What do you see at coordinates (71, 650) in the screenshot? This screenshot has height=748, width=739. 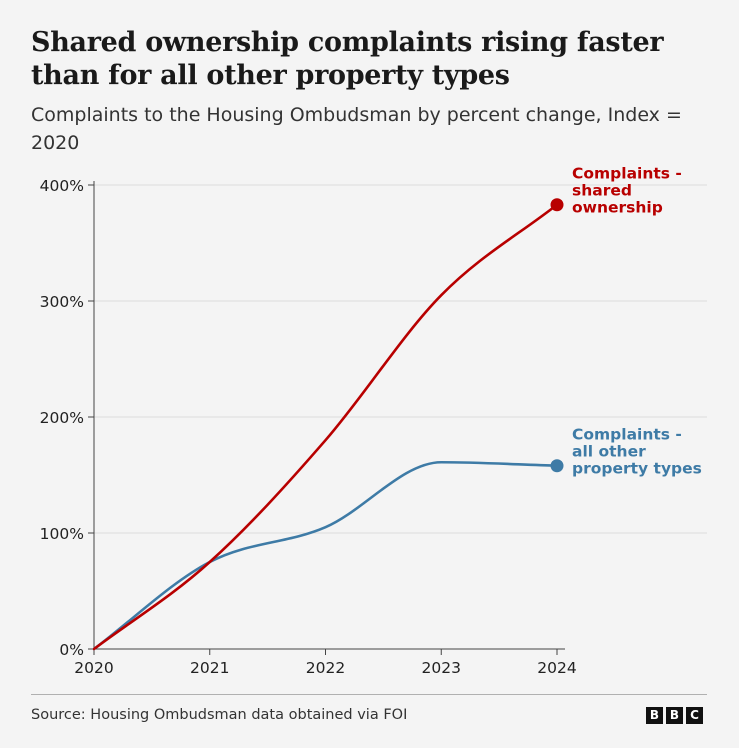 I see `y-tick-label: 0%` at bounding box center [71, 650].